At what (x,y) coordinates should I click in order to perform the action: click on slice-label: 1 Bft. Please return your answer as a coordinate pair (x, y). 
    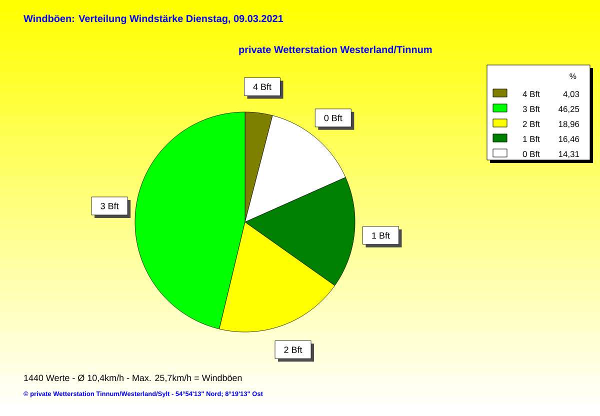
    Looking at the image, I should click on (381, 235).